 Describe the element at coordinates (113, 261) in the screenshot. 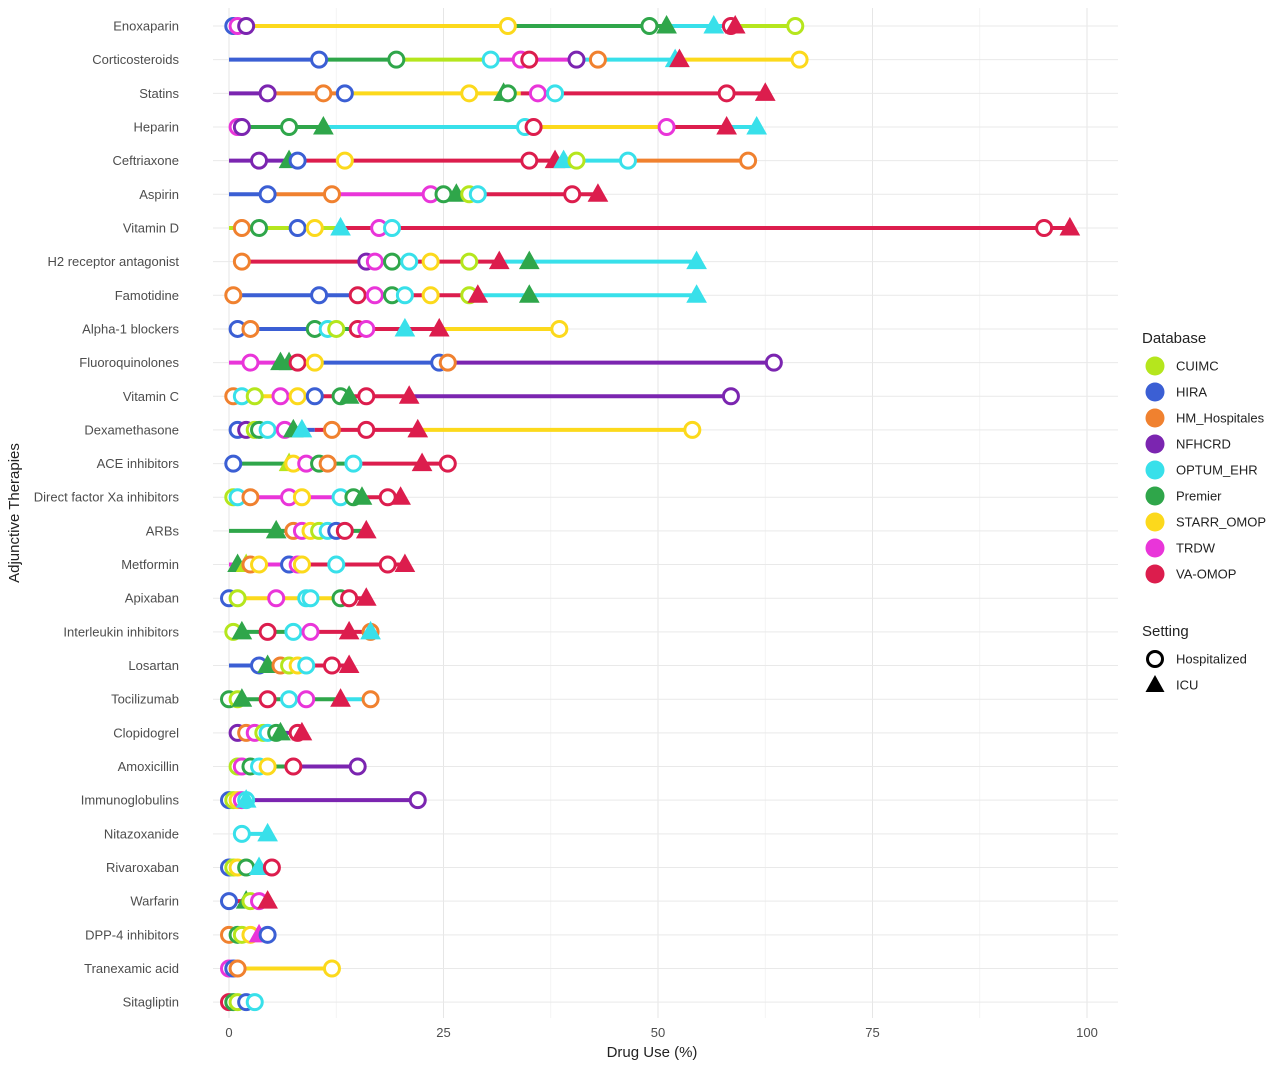

I see `y-tick-label-h2-receptor-antagonist: H2 receptor antagonist` at that location.